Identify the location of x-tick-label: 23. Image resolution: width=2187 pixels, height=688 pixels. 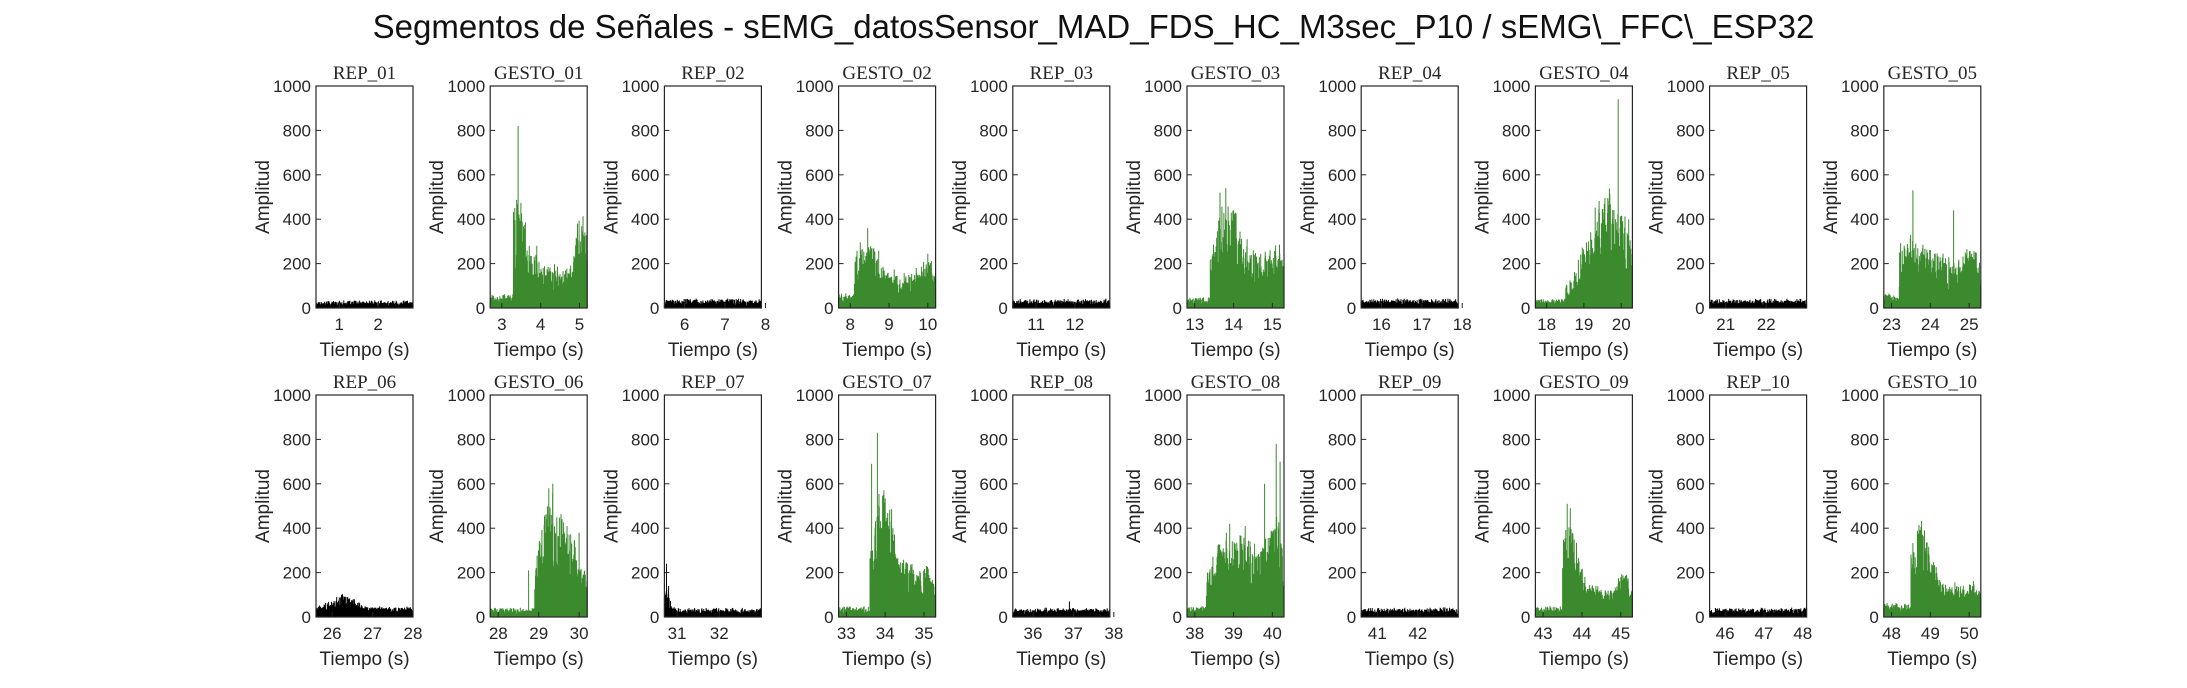
(1891, 324).